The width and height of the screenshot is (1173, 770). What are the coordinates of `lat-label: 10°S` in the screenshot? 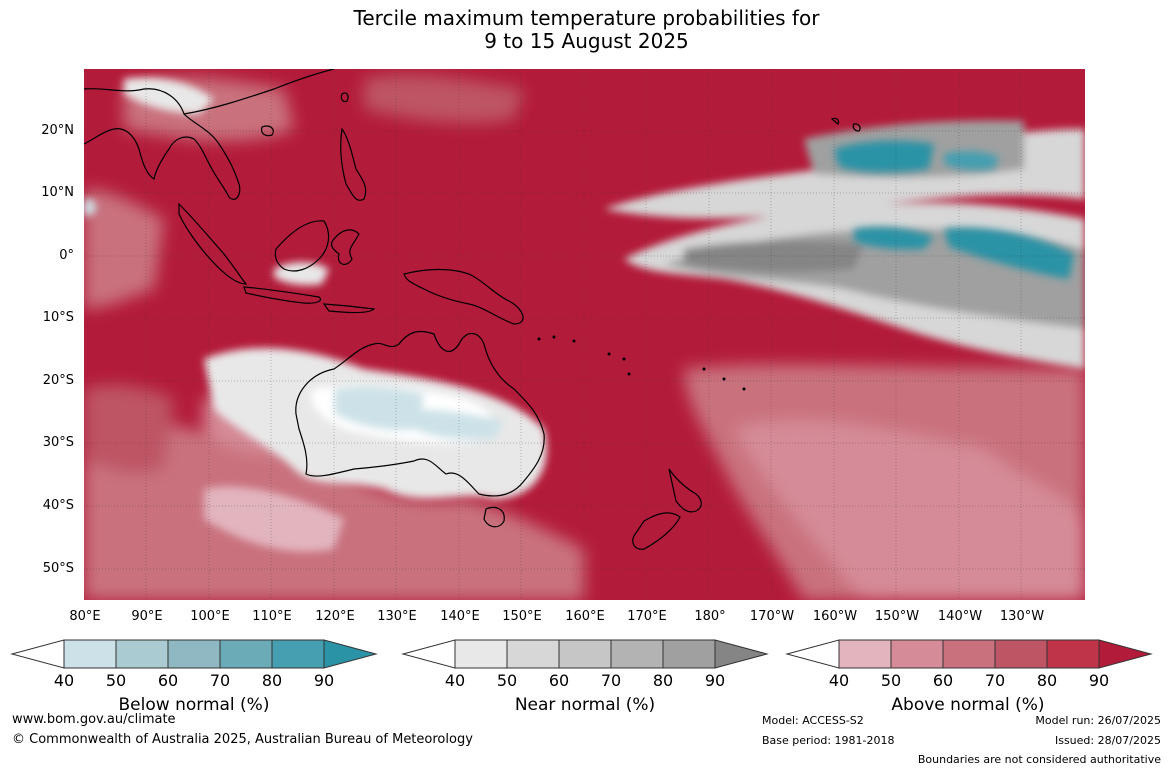 It's located at (58, 317).